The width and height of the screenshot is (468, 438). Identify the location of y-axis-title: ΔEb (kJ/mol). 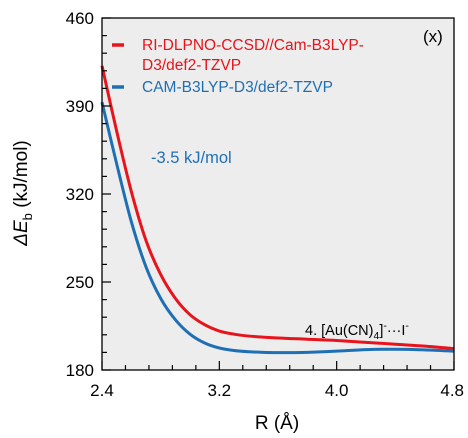
(23, 193).